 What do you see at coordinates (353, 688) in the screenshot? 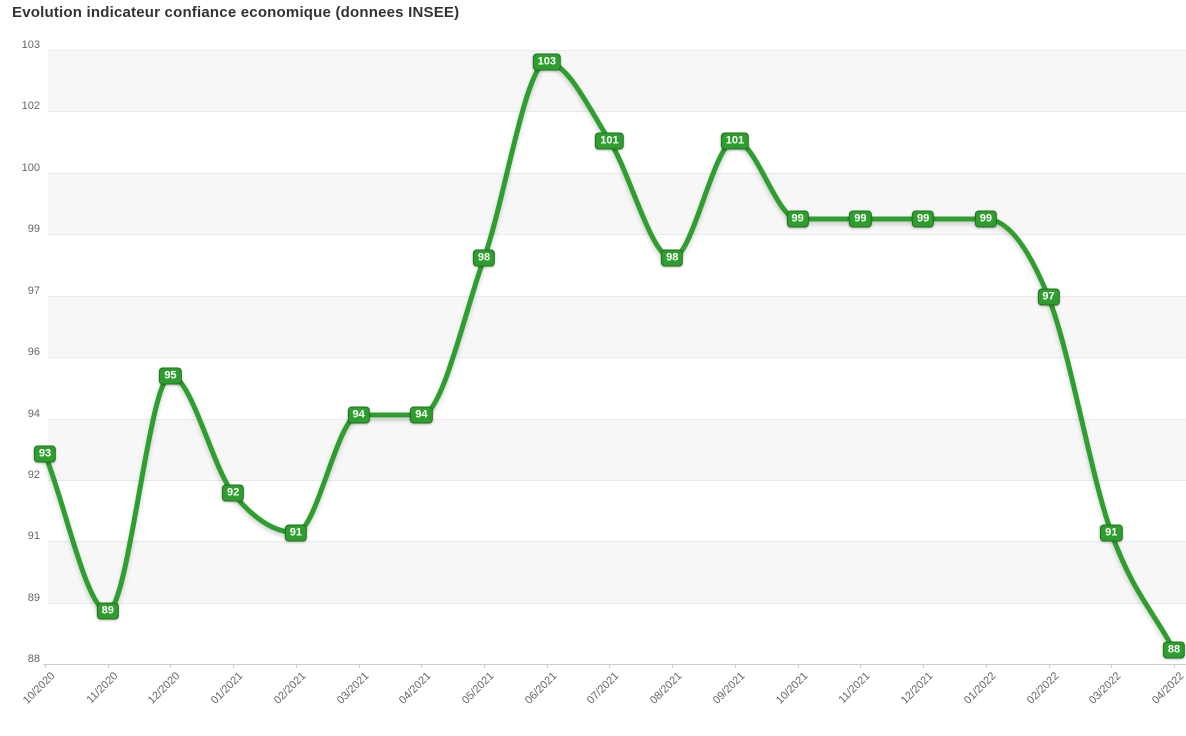
I see `x-axis-label: 03/2021` at bounding box center [353, 688].